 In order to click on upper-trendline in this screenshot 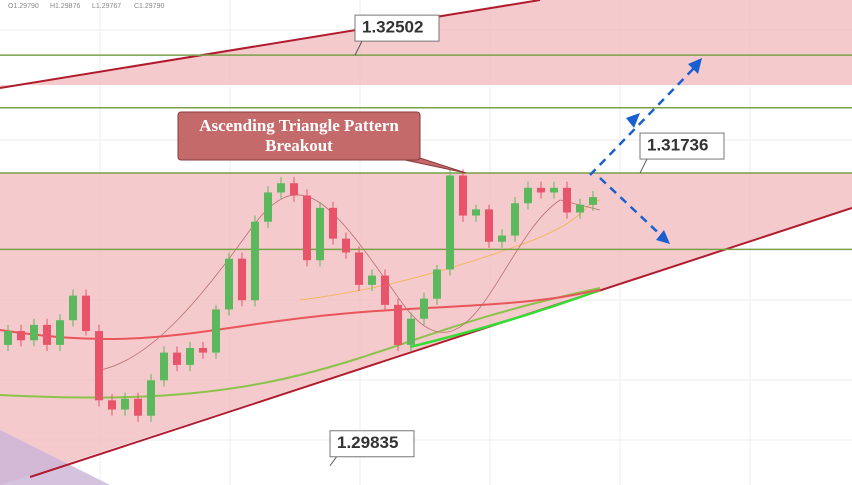, I will do `click(270, 44)`.